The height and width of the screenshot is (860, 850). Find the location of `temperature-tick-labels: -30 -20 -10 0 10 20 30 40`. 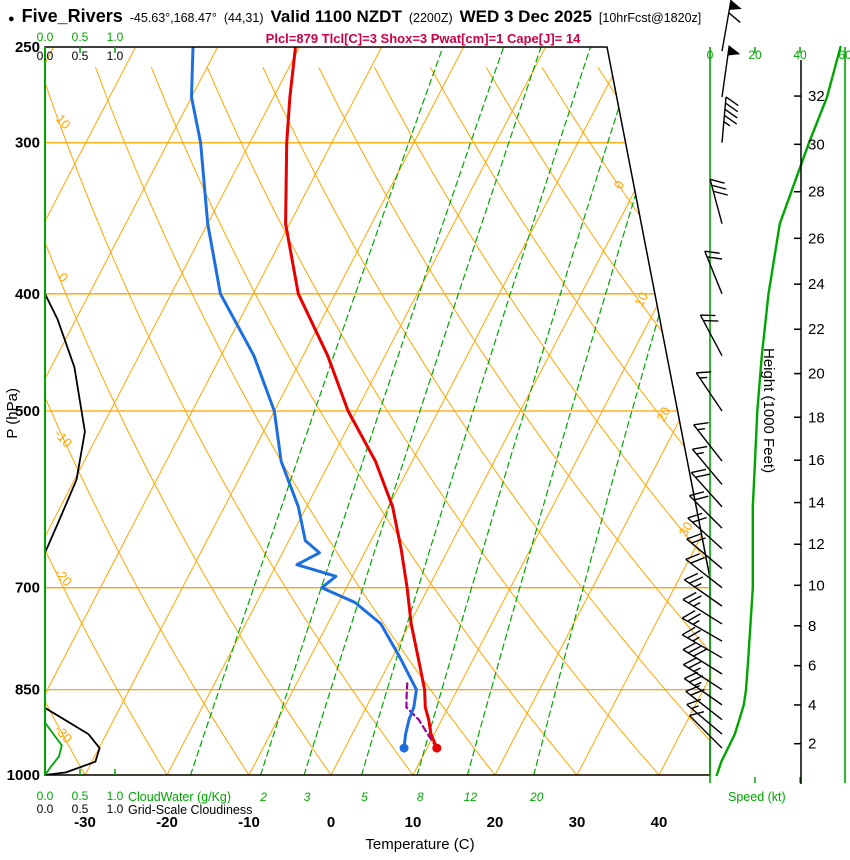

temperature-tick-labels: -30 -20 -10 0 10 20 30 40 is located at coordinates (370, 822).